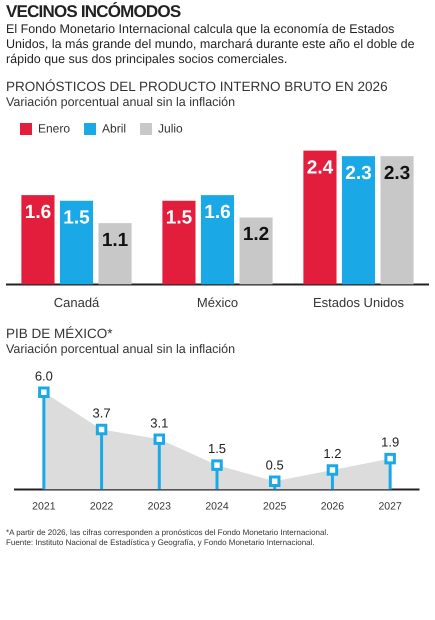  Describe the element at coordinates (390, 506) in the screenshot. I see `x-tick-label: 2027` at that location.